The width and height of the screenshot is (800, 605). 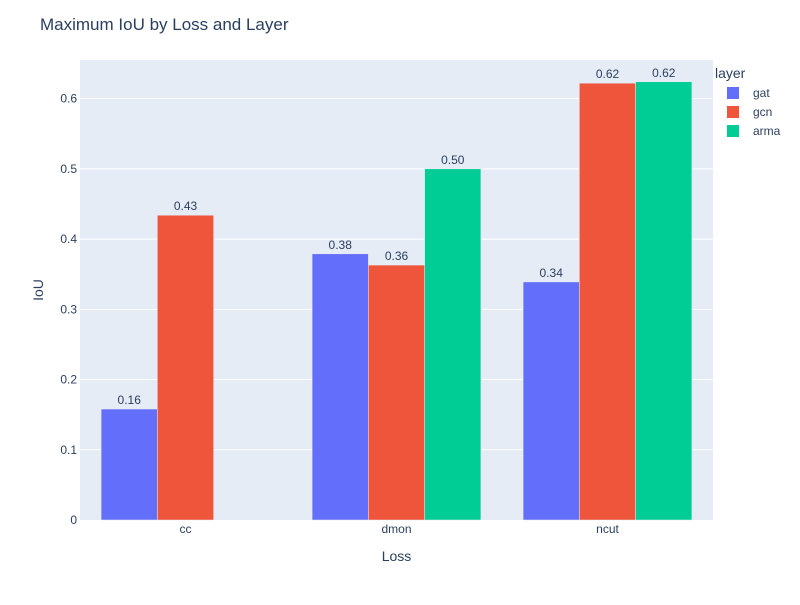 What do you see at coordinates (129, 464) in the screenshot?
I see `bar-gat-cc` at bounding box center [129, 464].